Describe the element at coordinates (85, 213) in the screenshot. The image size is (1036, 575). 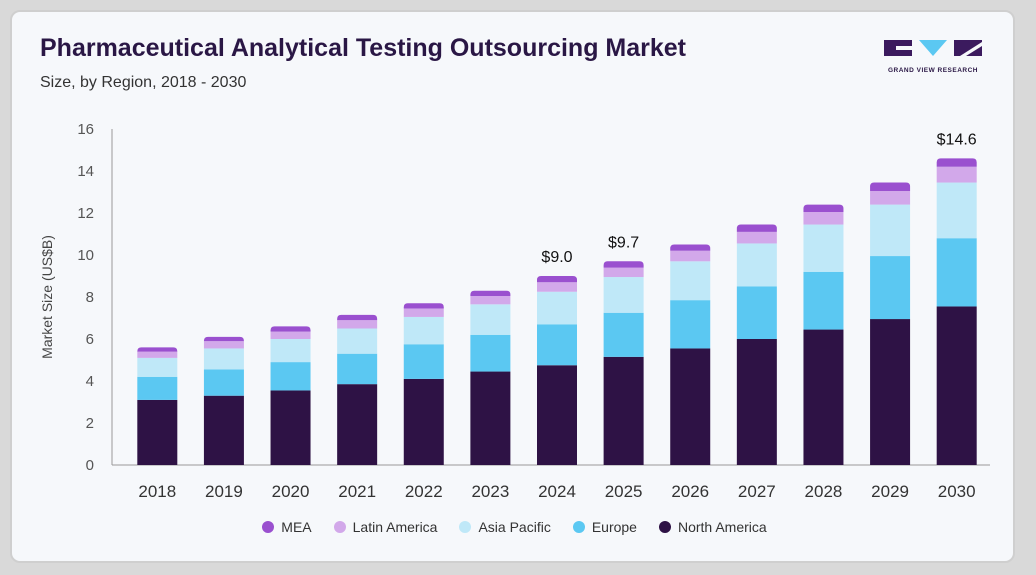
I see `y-tick-label: 12` at that location.